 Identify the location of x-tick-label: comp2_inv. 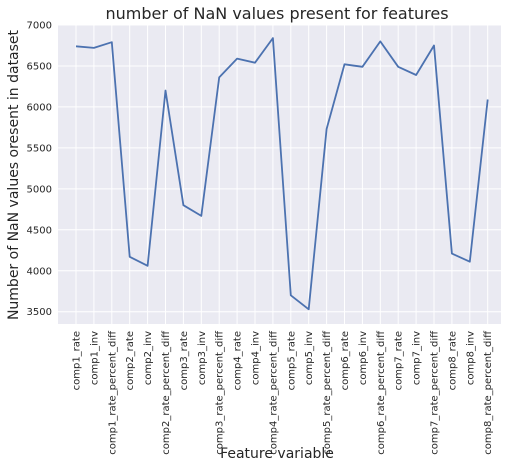
(148, 358).